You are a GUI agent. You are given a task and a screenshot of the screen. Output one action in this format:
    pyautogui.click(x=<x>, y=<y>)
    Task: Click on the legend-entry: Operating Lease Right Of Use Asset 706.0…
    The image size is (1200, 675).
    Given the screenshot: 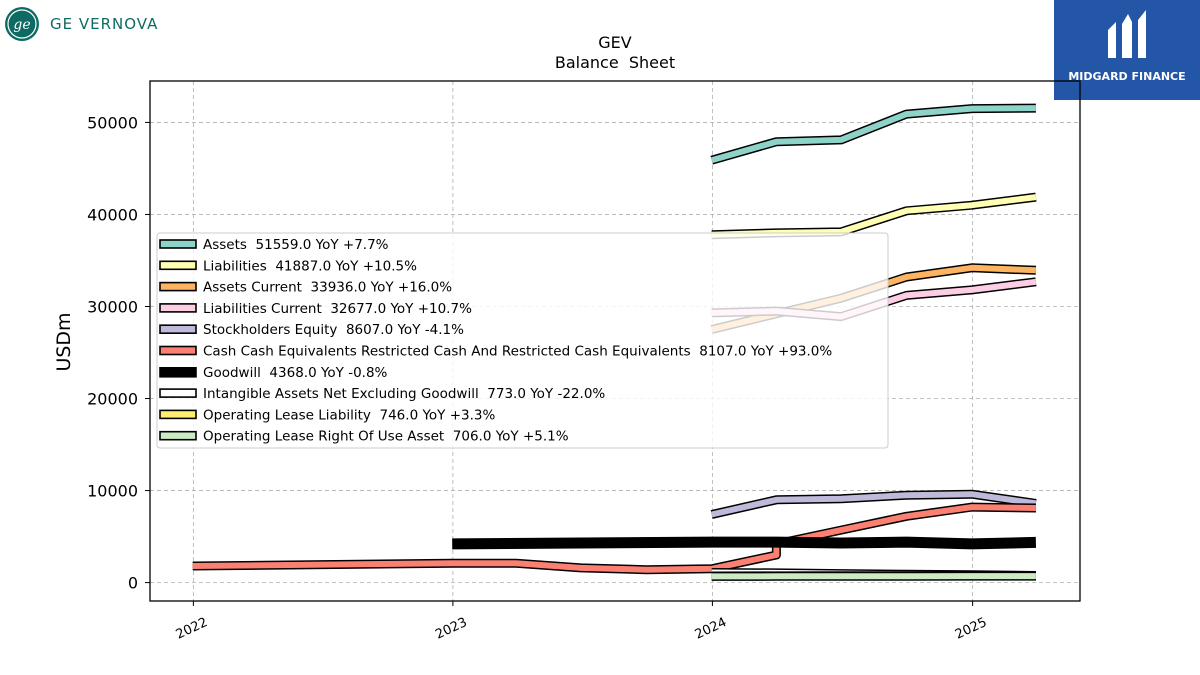 What is the action you would take?
    pyautogui.click(x=386, y=437)
    